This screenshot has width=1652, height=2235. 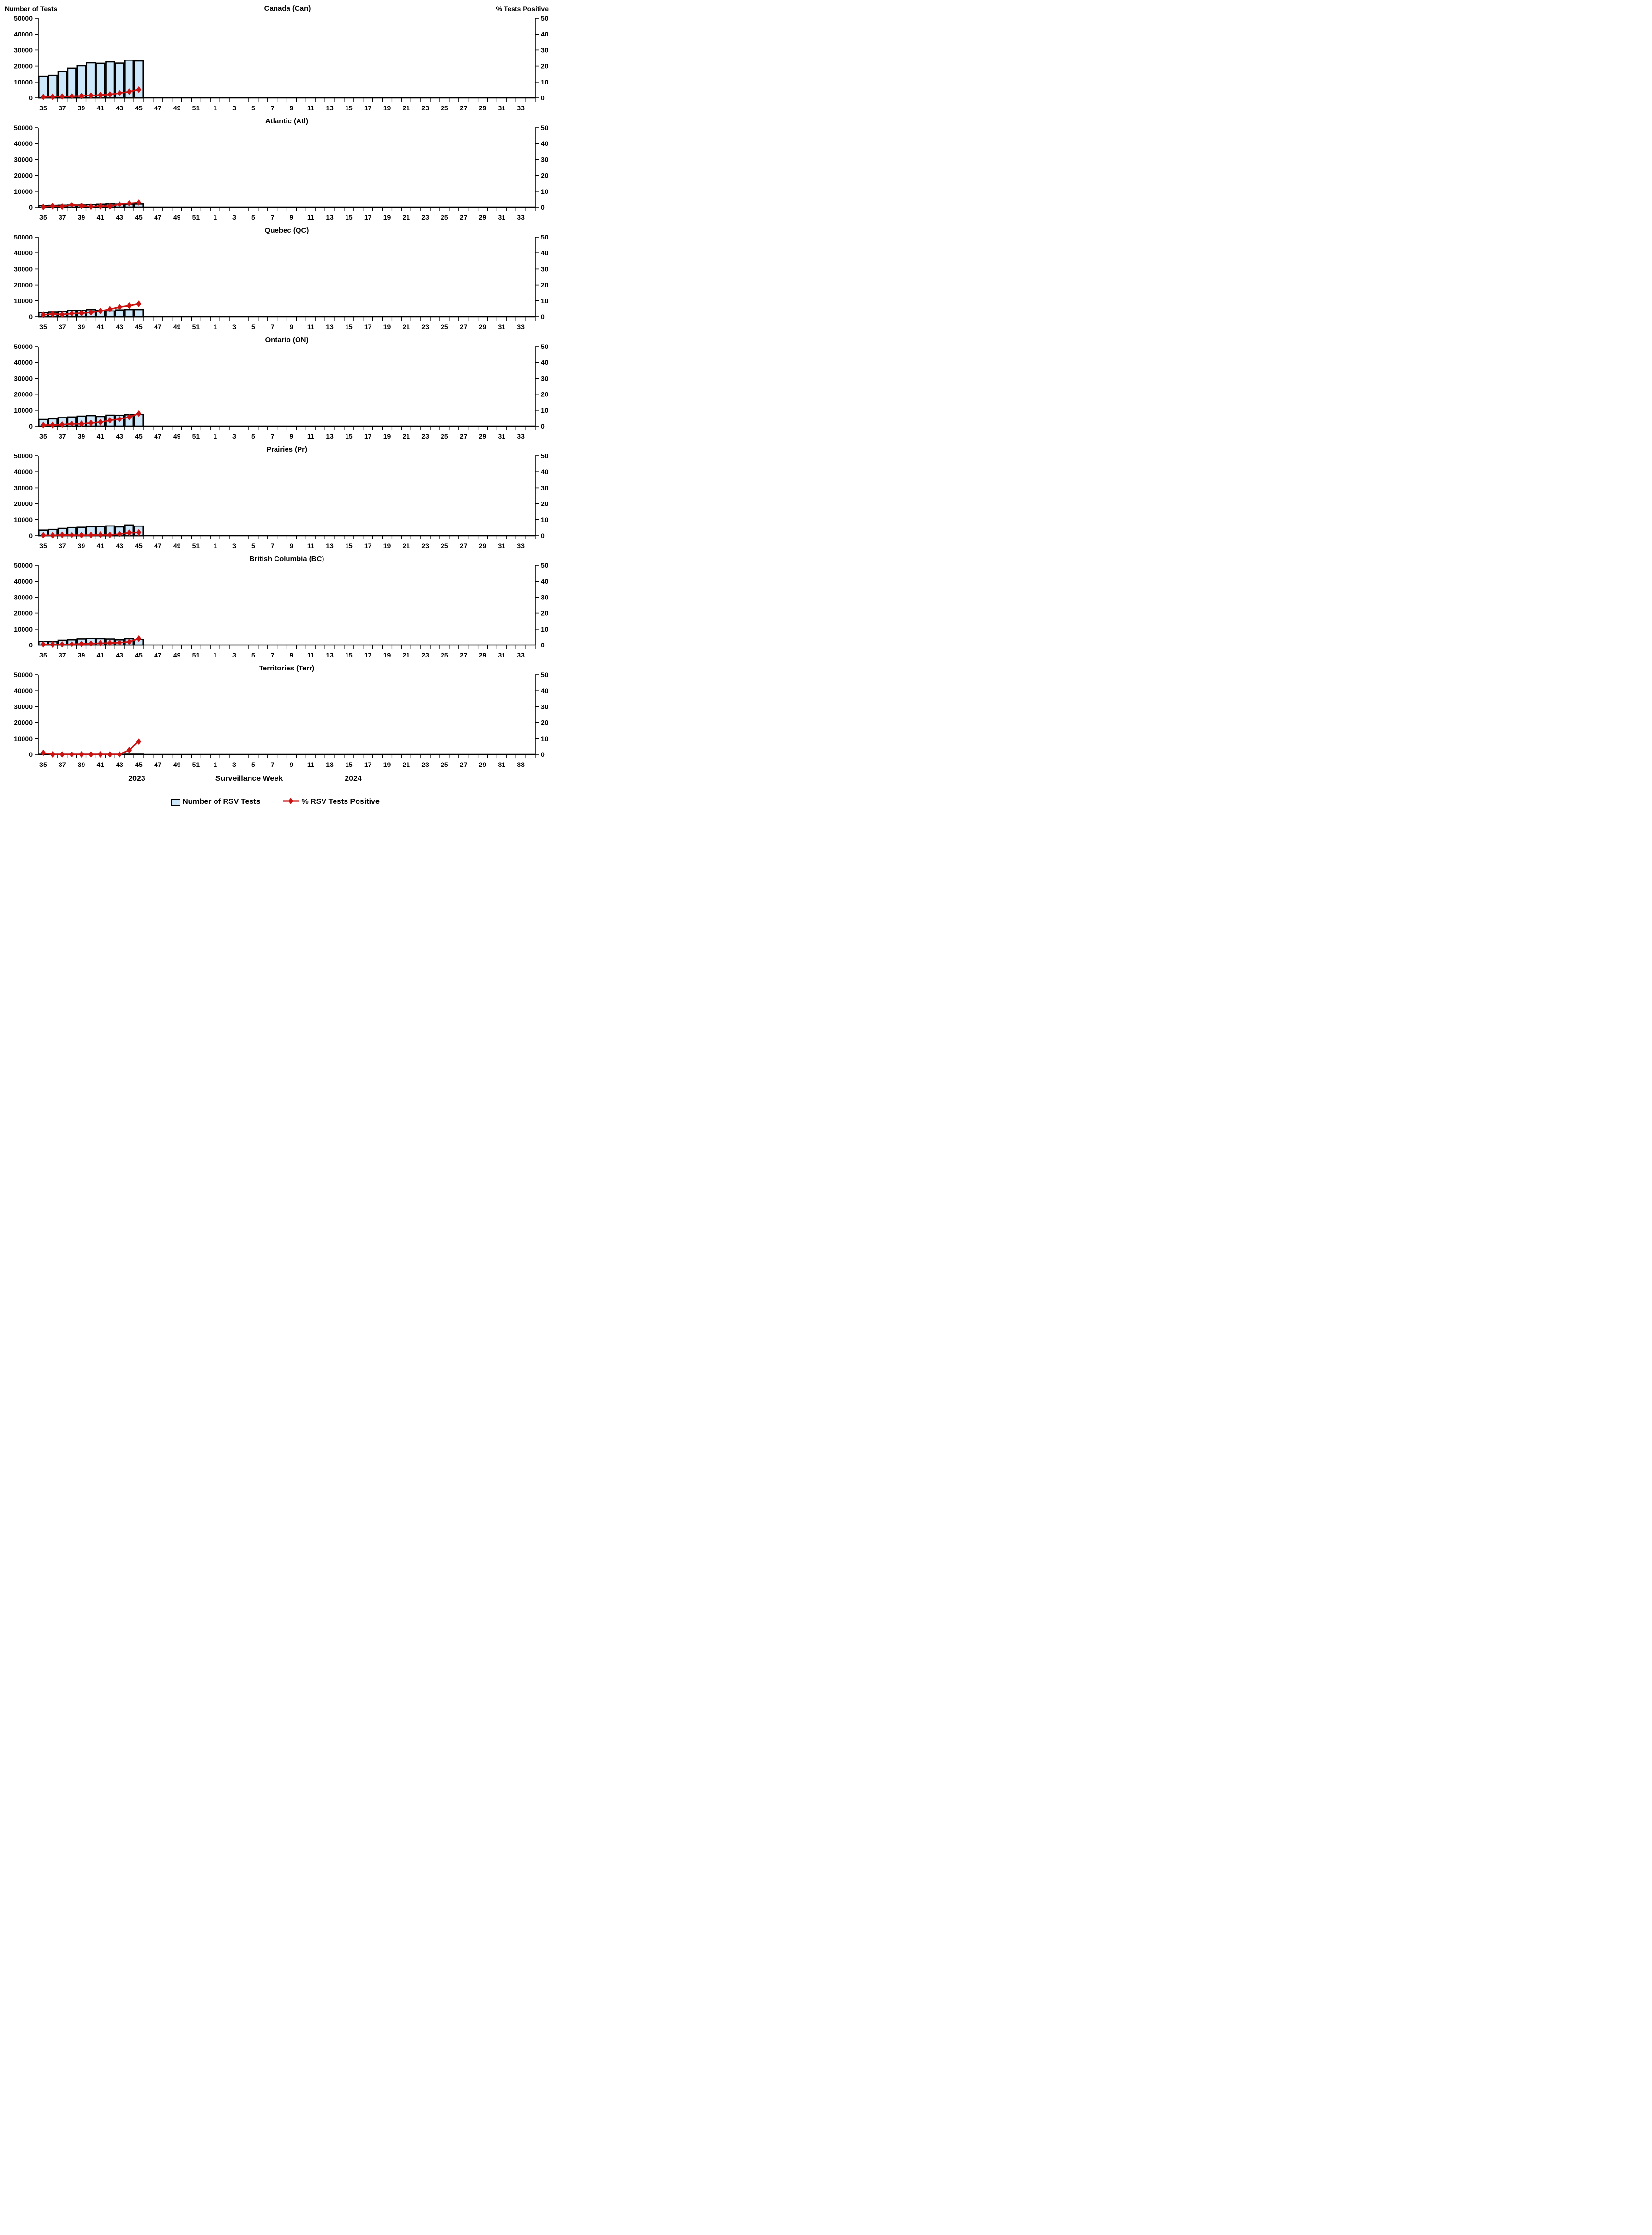 What do you see at coordinates (353, 779) in the screenshot?
I see `year-label-2024: 2024` at bounding box center [353, 779].